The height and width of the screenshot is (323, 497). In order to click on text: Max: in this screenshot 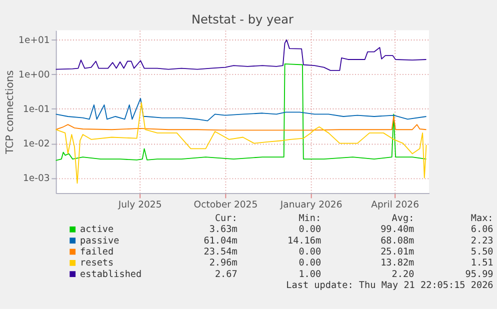, I will do `click(482, 218)`.